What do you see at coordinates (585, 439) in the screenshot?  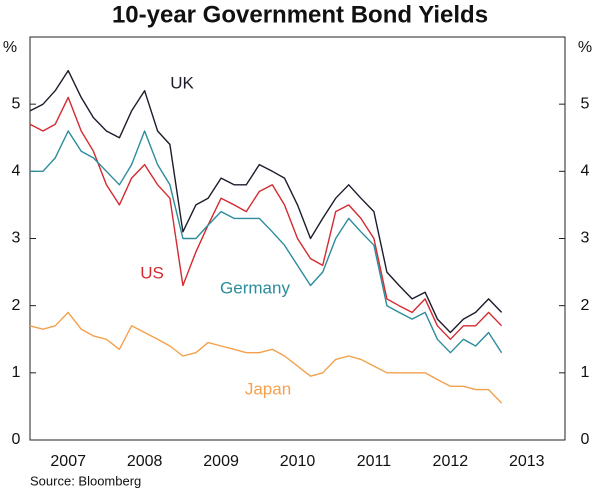 I see `y2-tick-label: 0` at bounding box center [585, 439].